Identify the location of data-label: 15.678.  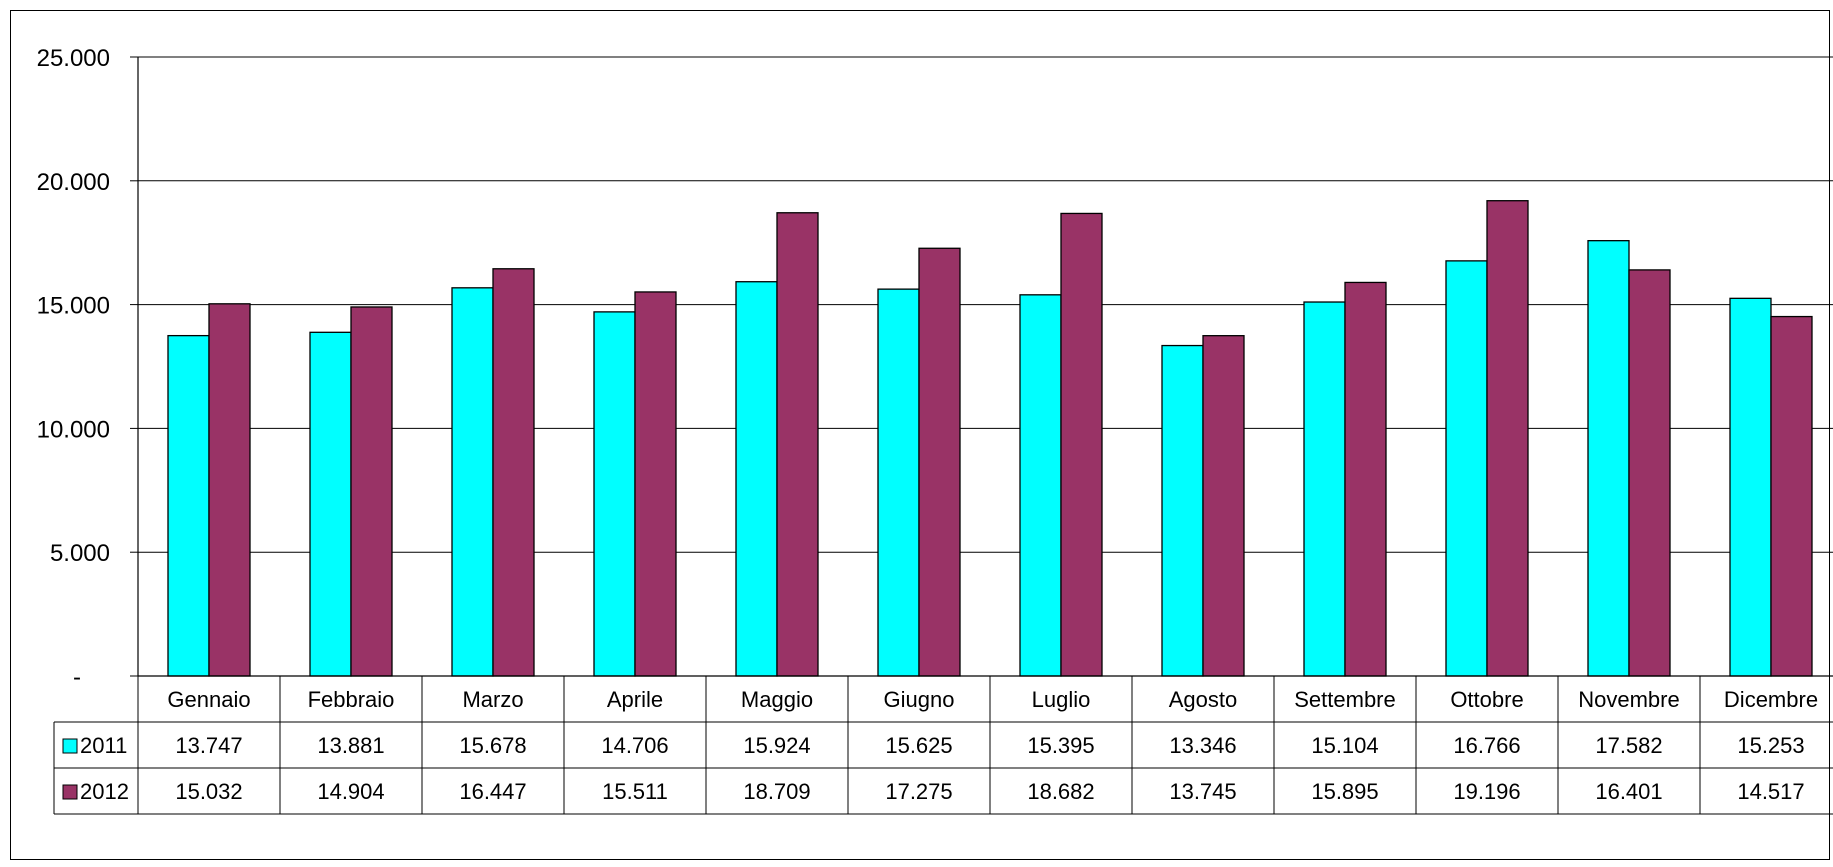
(492, 745).